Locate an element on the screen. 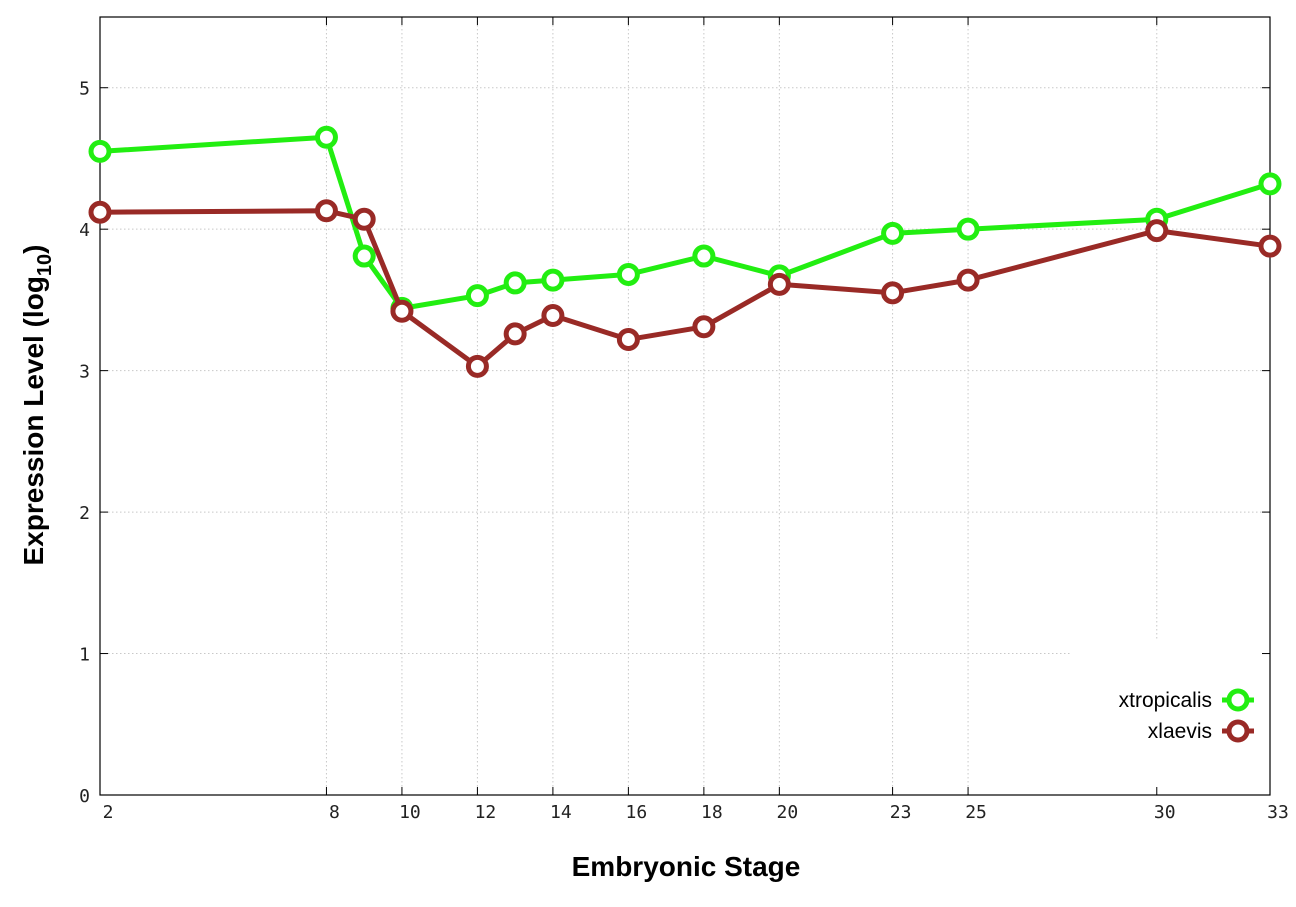 This screenshot has width=1296, height=907. y-axis-title-subscript: 10 is located at coordinates (45, 265).